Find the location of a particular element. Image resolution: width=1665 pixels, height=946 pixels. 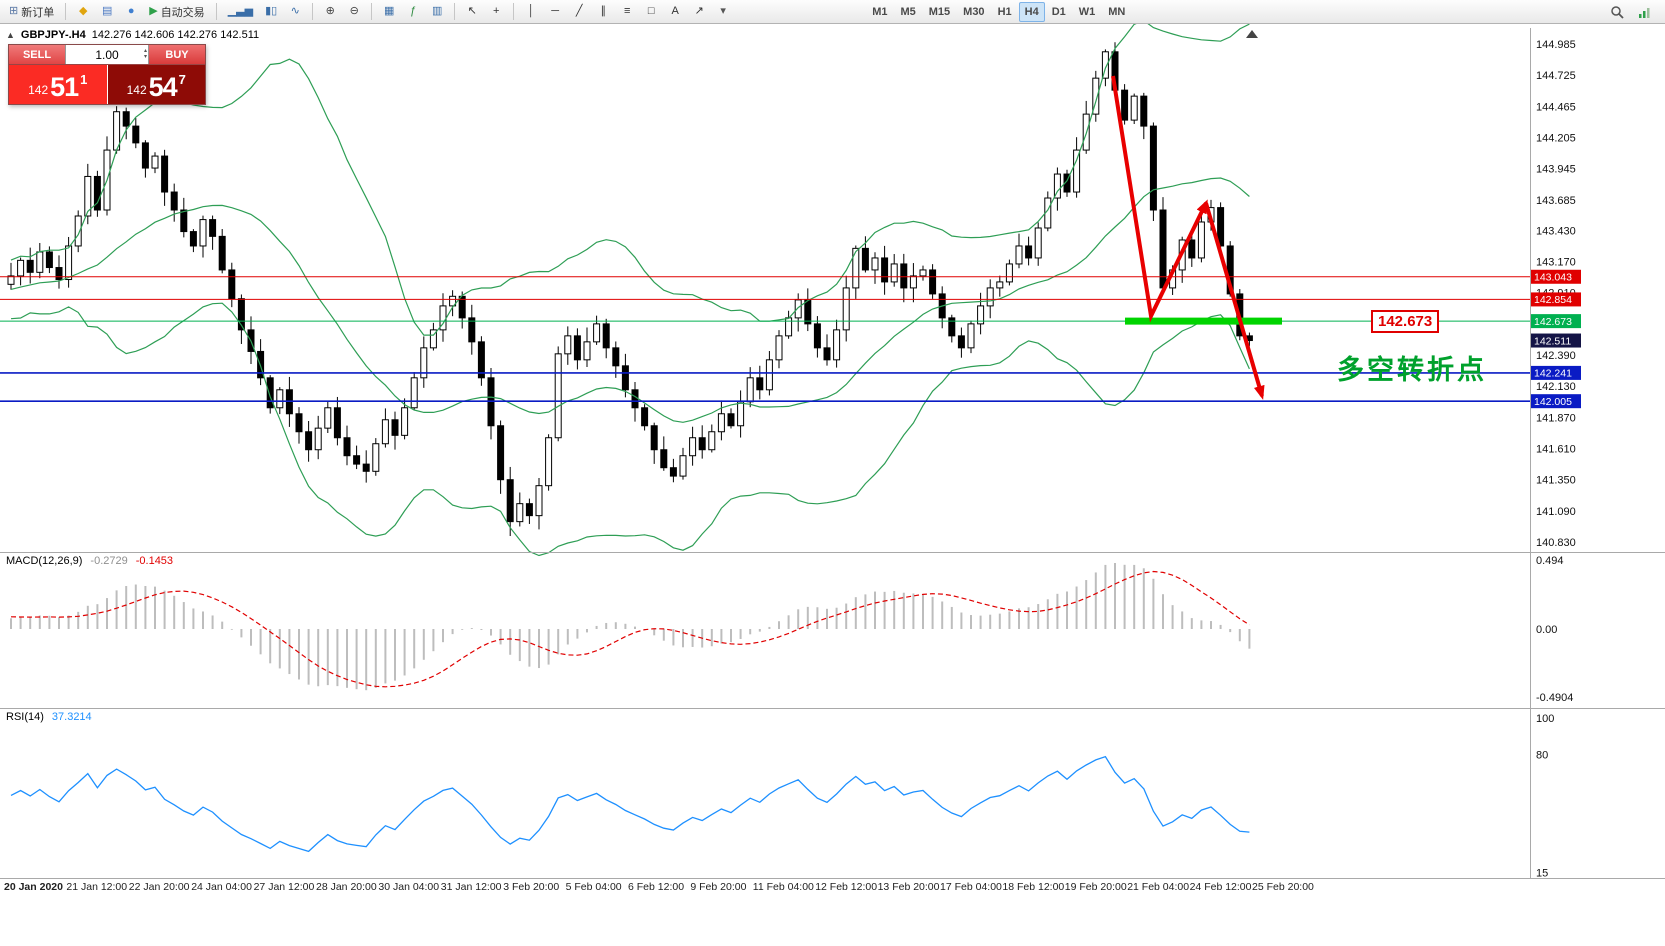

market-watch-button: ▤ is located at coordinates (107, 12).